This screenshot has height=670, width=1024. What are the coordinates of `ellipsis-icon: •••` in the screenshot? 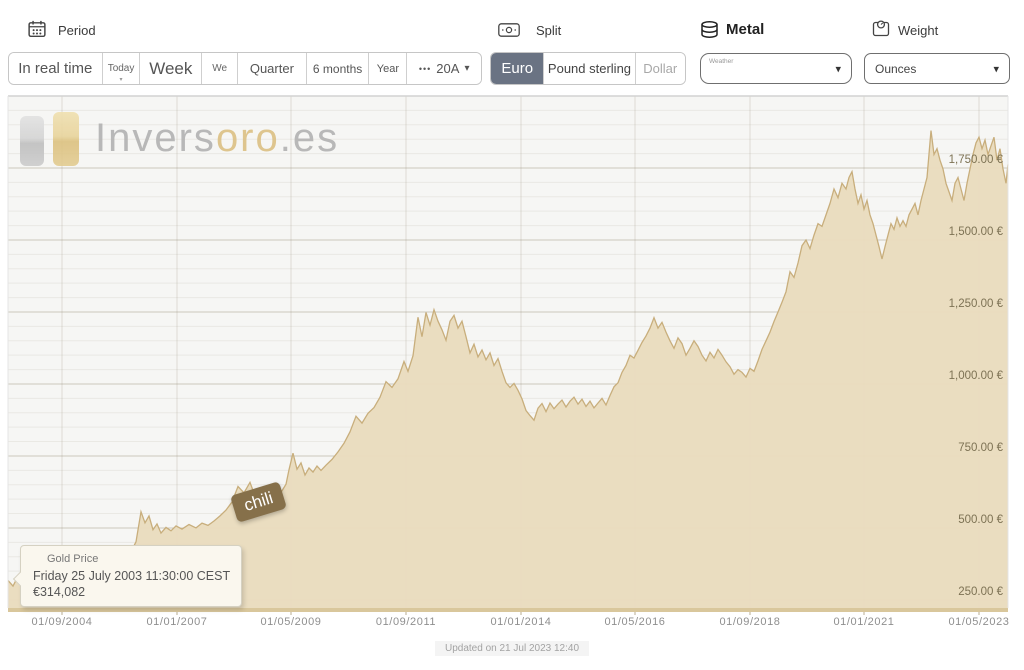 It's located at (425, 68).